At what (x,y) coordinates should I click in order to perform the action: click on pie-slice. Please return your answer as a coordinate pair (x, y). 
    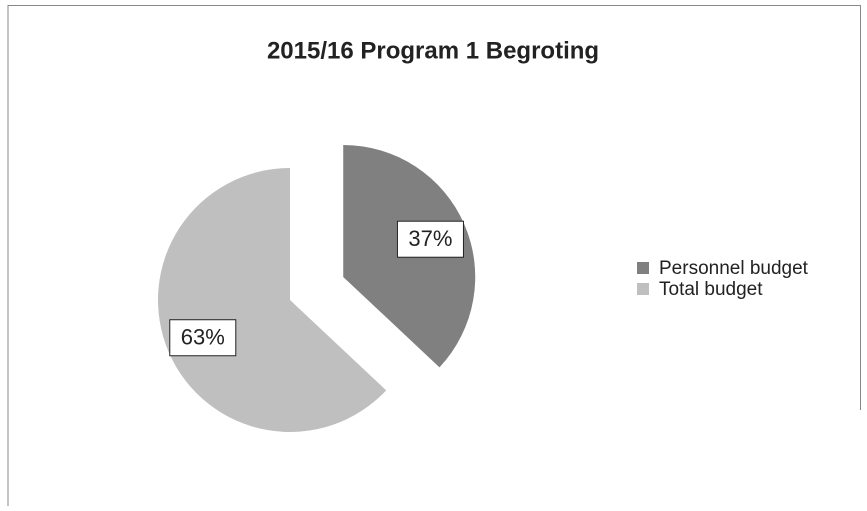
    Looking at the image, I should click on (272, 300).